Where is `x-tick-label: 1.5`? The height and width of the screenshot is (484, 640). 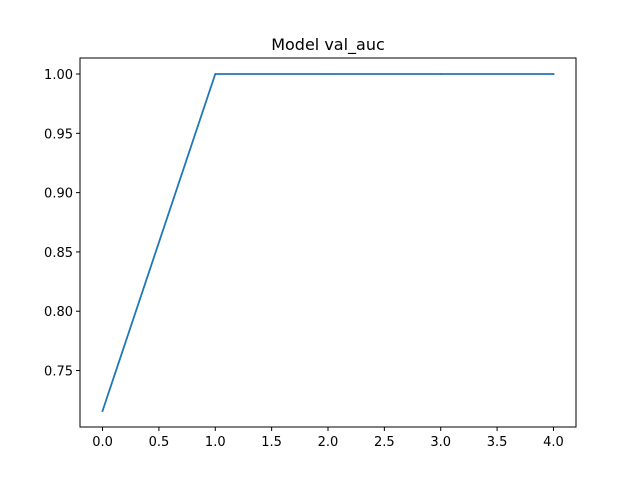
x-tick-label: 1.5 is located at coordinates (271, 442).